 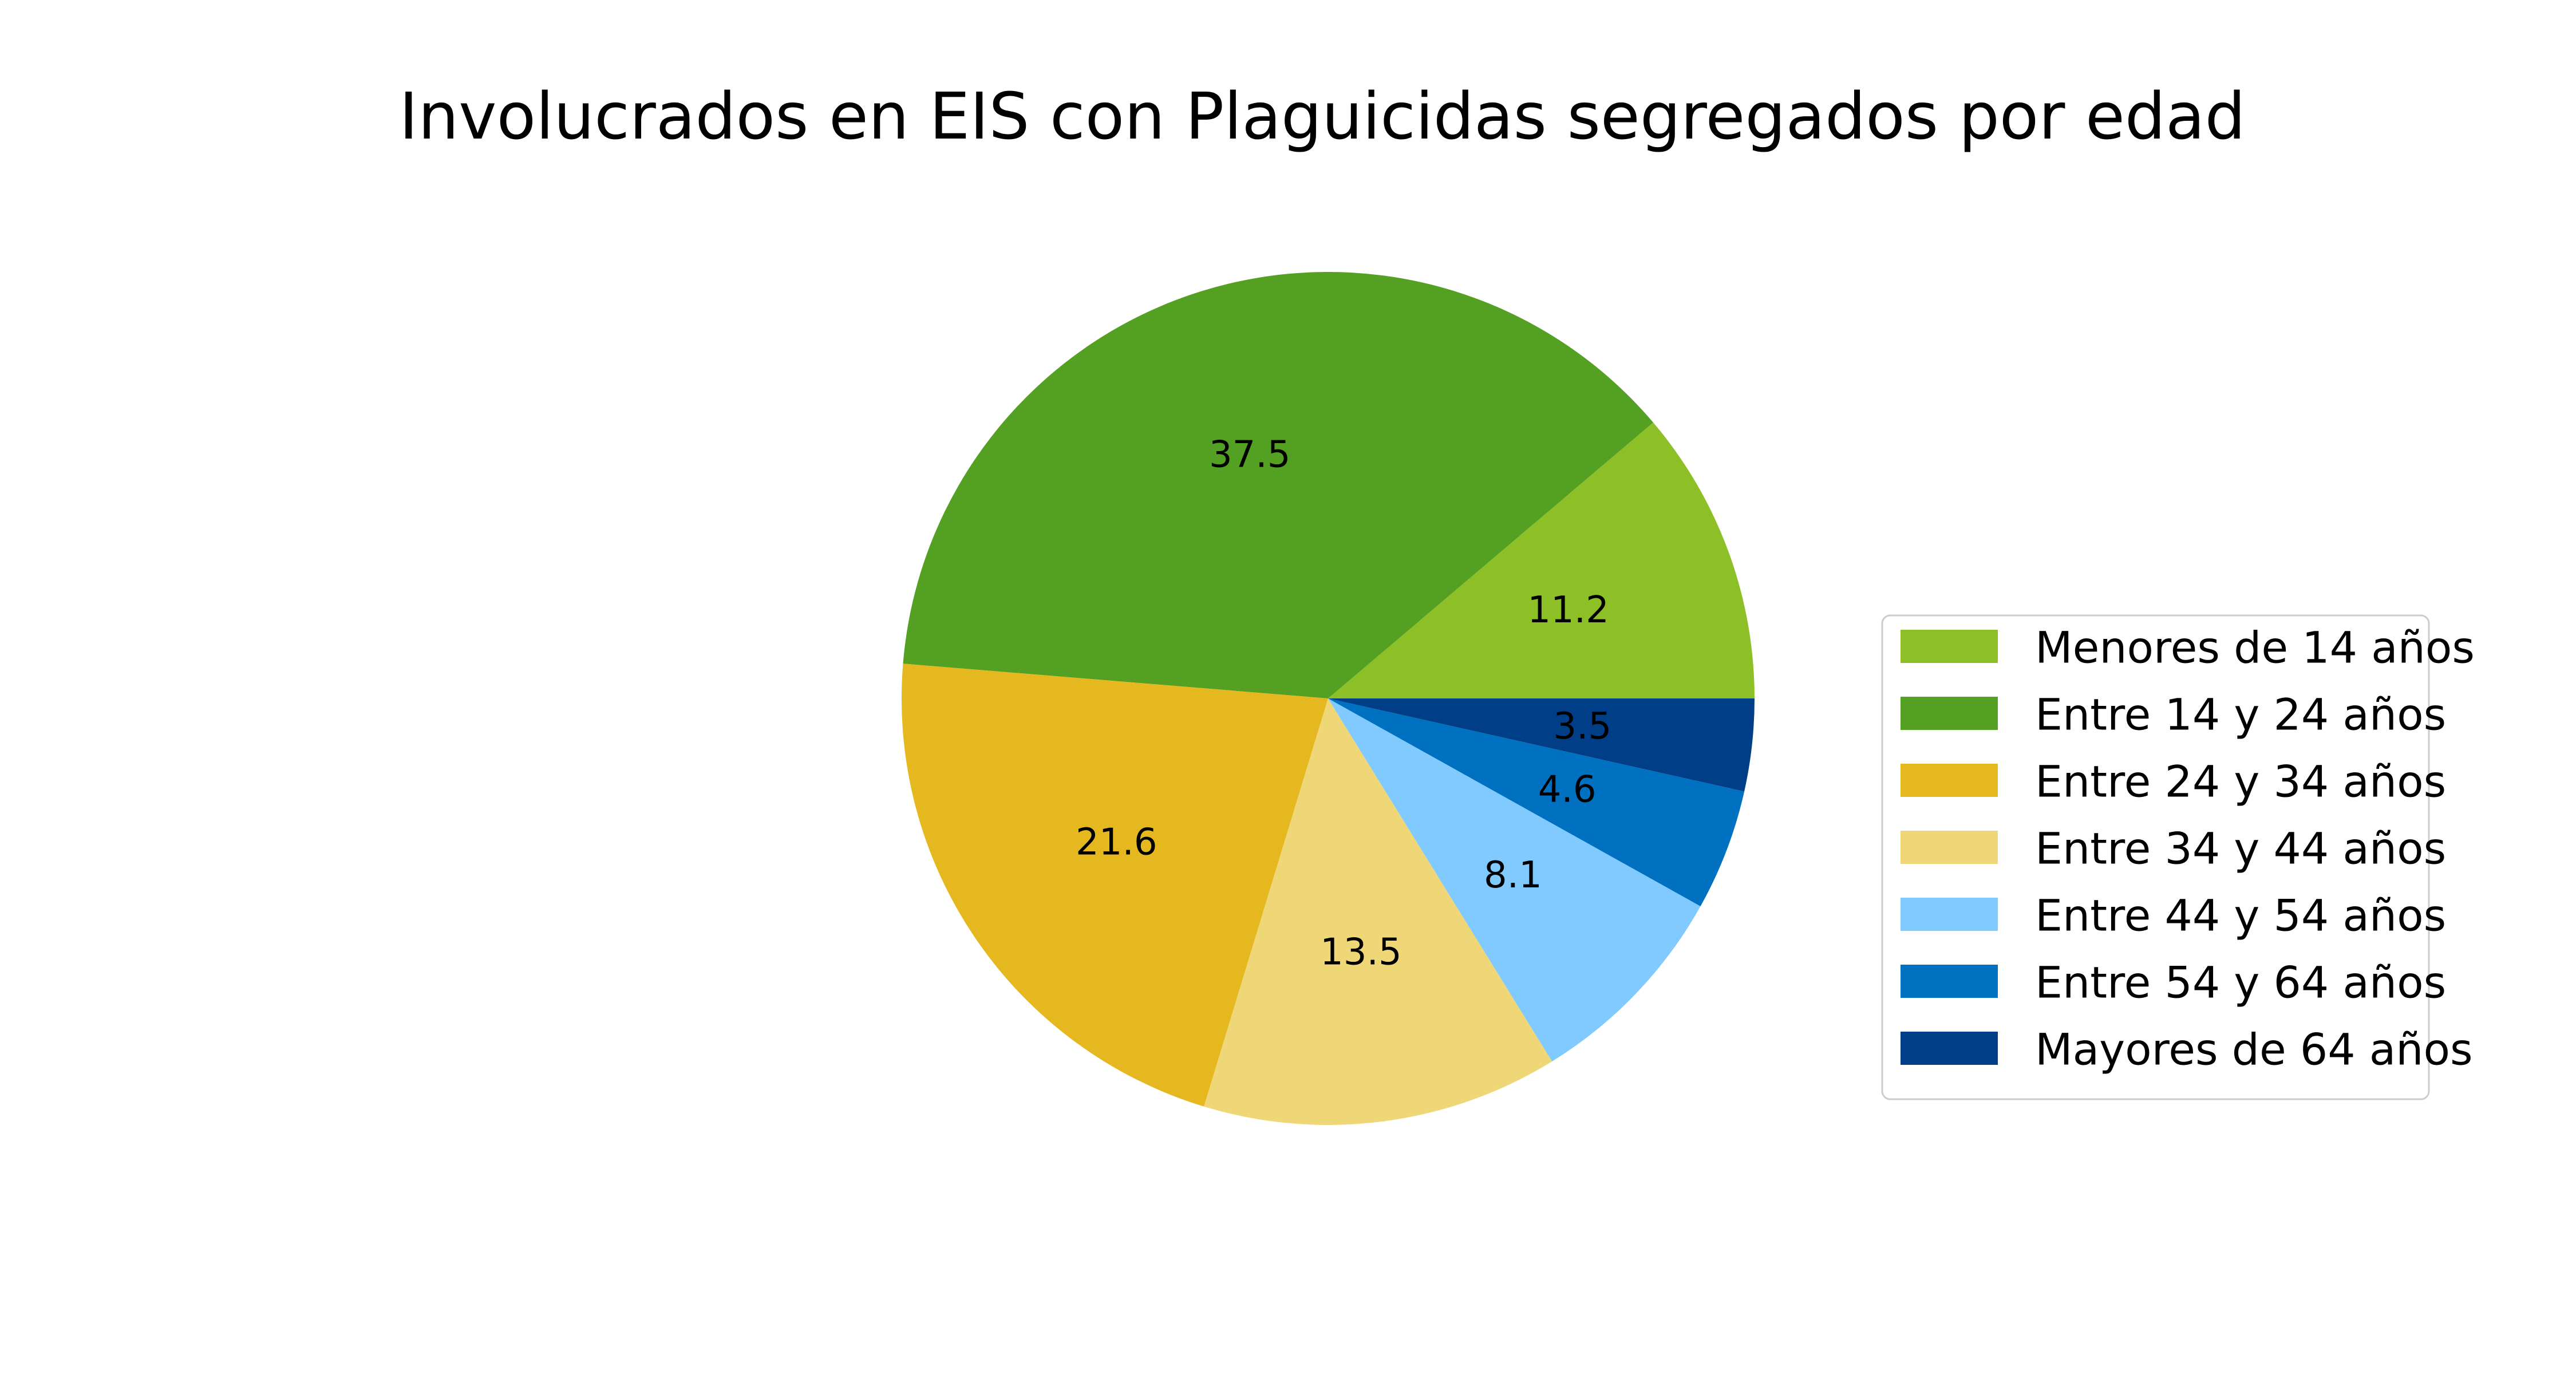 I want to click on legend-label: Entre 14 y 24 años, so click(x=2240, y=715).